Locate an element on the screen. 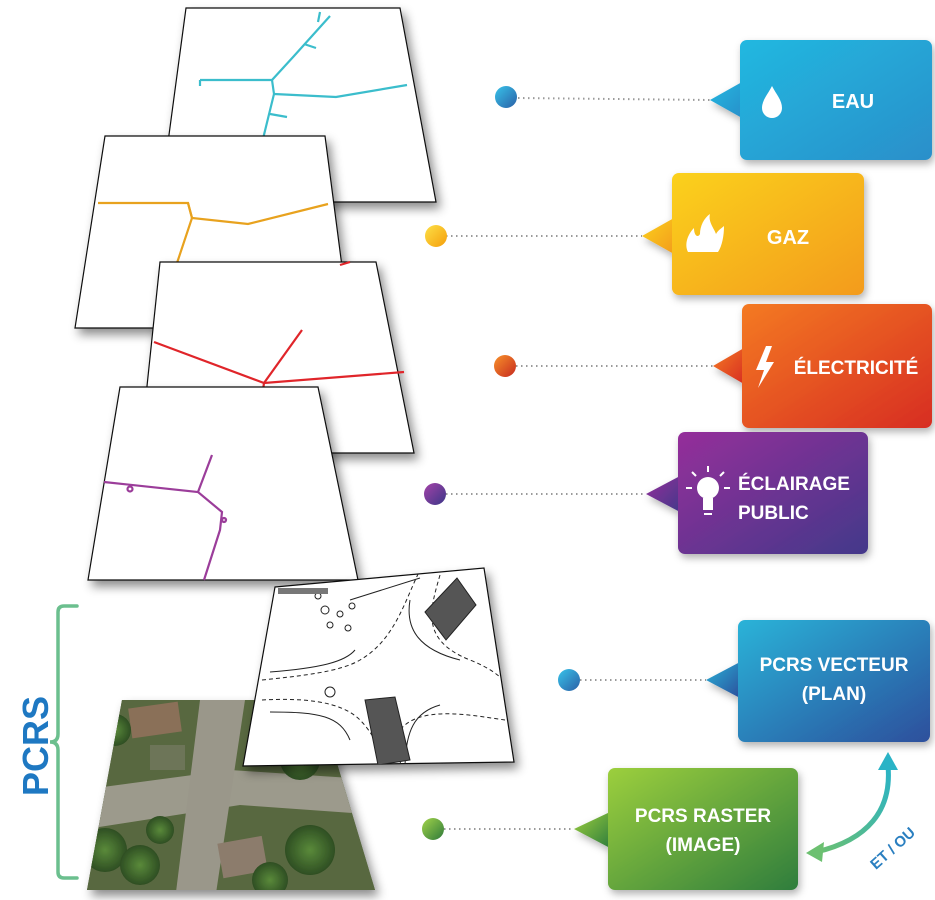 The height and width of the screenshot is (900, 935). connector-dot-gaz is located at coordinates (436, 236).